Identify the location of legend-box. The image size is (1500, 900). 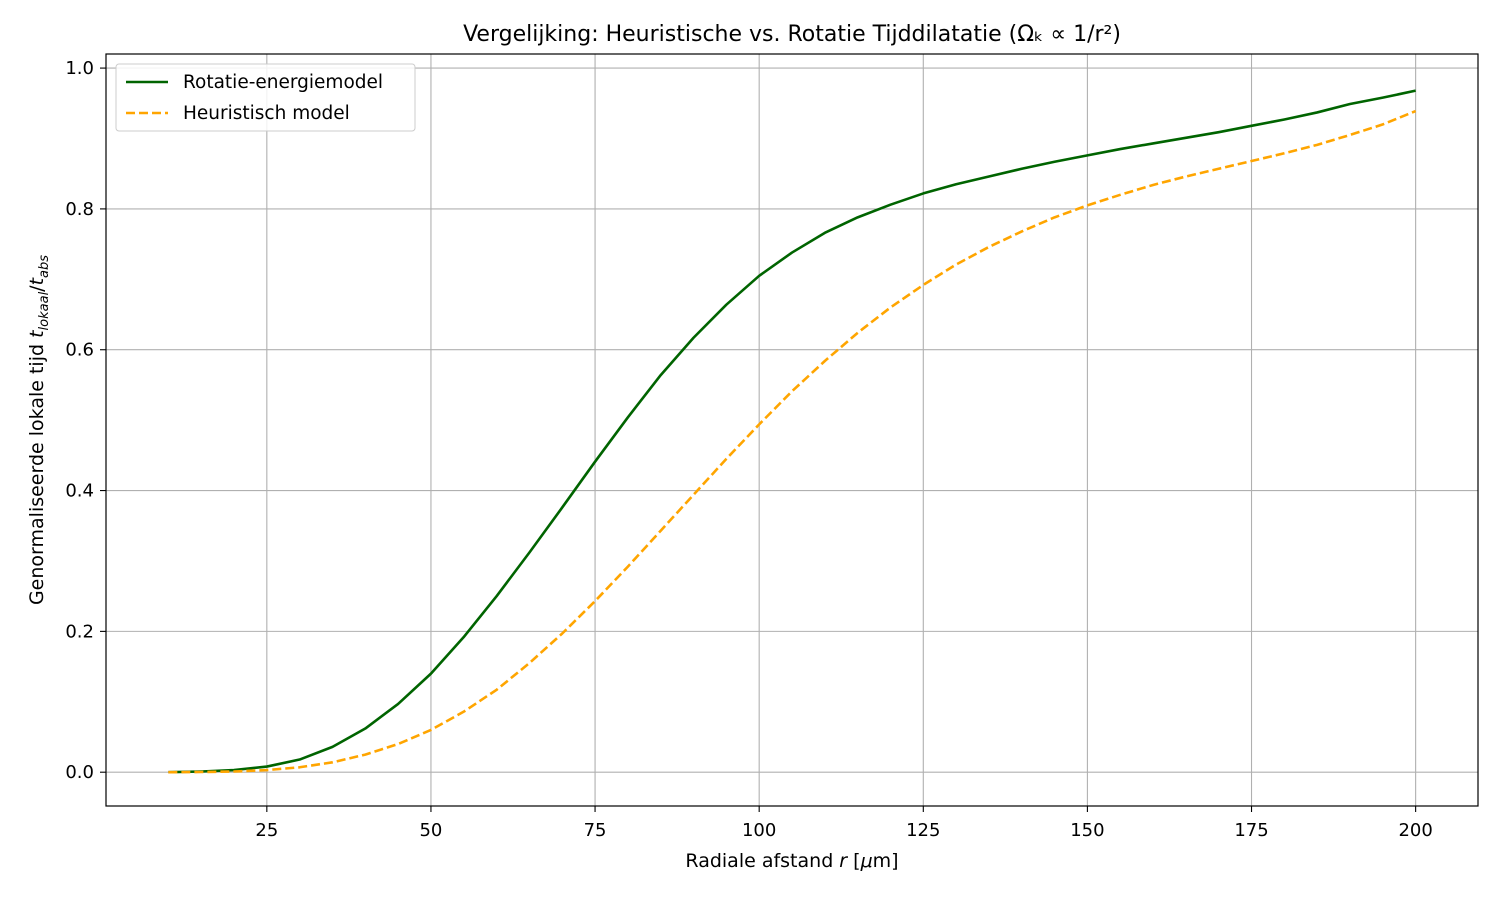
(265, 97).